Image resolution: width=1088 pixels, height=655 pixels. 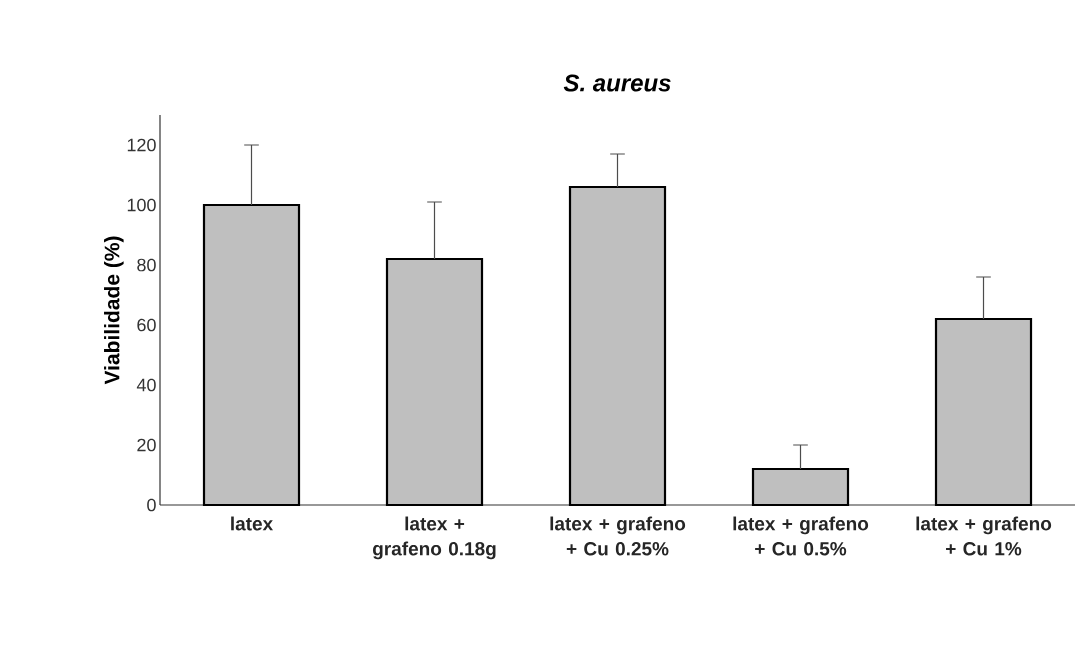 I want to click on chart-title: S. aureus, so click(x=617, y=83).